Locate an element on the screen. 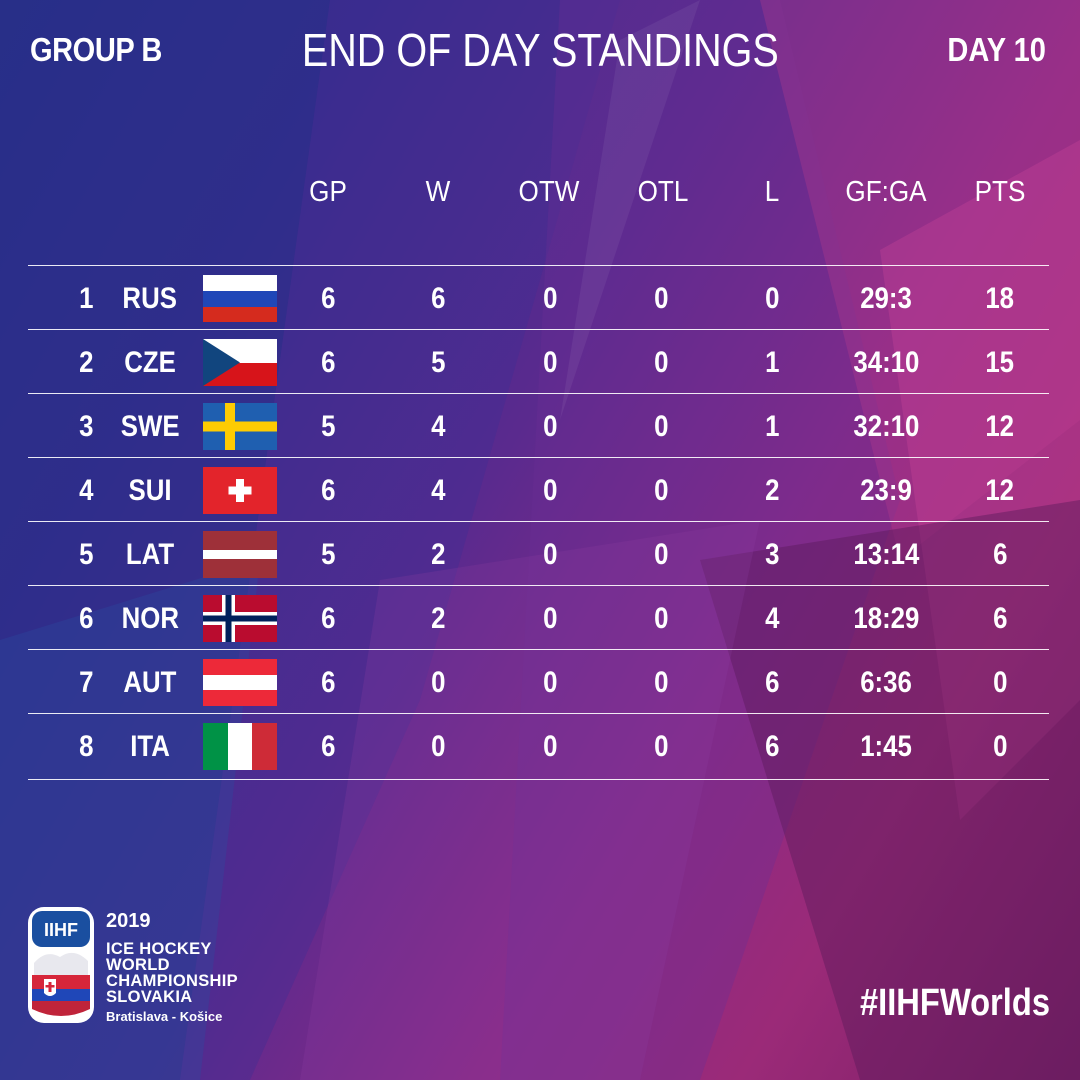 The height and width of the screenshot is (1080, 1080). wins: 2 is located at coordinates (438, 618).